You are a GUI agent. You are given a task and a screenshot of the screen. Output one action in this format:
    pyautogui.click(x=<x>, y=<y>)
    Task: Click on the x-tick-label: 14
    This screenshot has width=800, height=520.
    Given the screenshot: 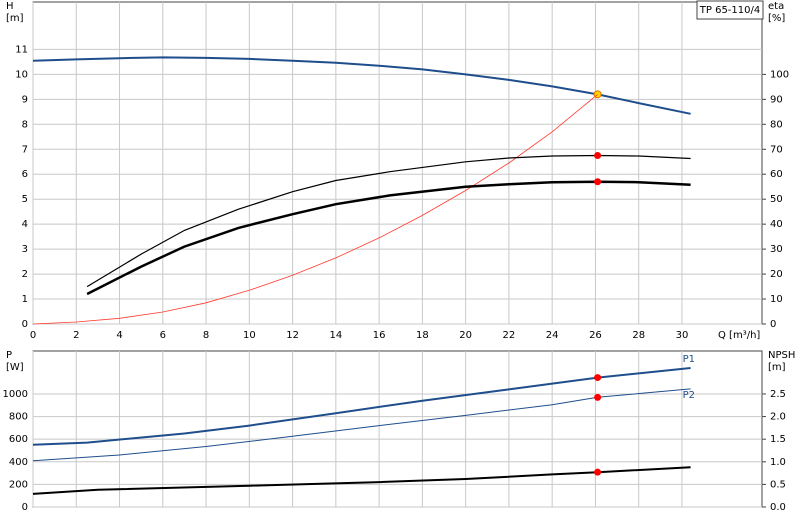 What is the action you would take?
    pyautogui.click(x=335, y=335)
    